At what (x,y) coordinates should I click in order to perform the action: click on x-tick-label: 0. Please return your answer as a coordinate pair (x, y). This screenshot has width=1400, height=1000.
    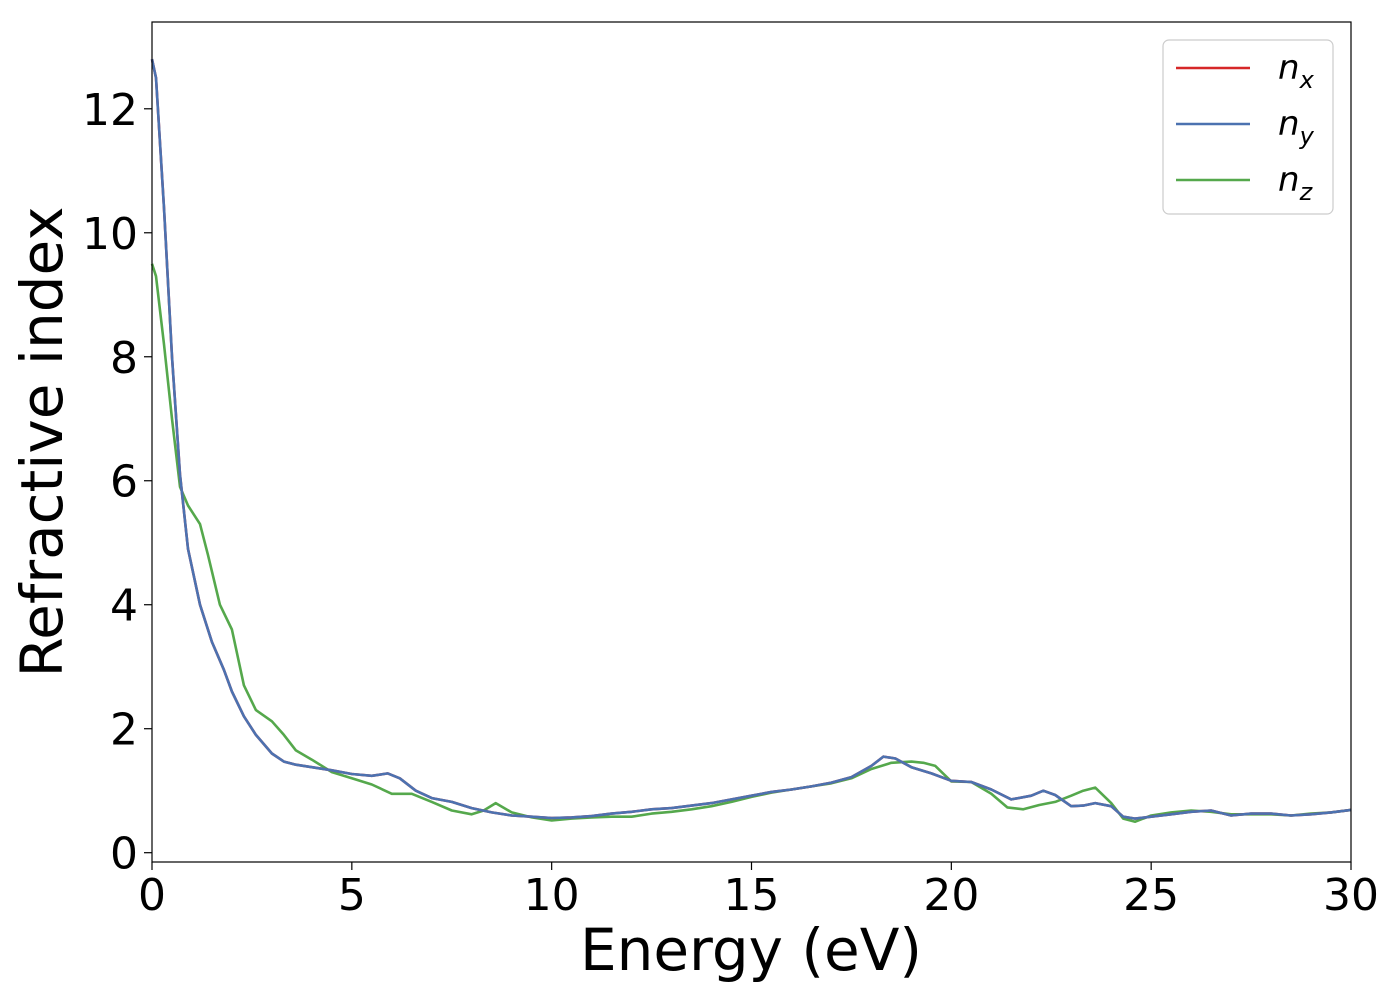
    Looking at the image, I should click on (152, 895).